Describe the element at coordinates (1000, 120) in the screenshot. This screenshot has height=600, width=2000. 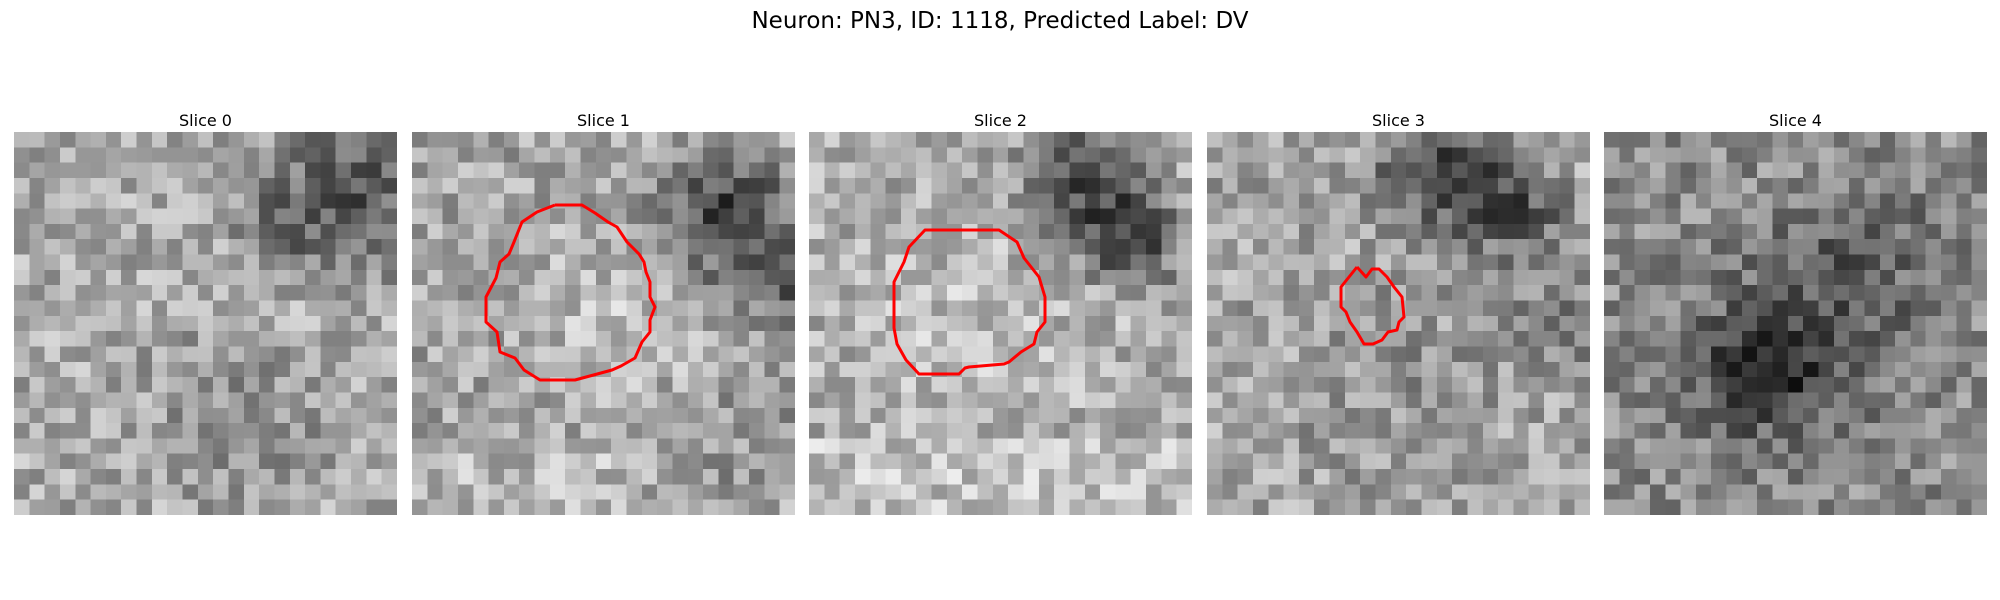
I see `slice-title: Slice 2` at that location.